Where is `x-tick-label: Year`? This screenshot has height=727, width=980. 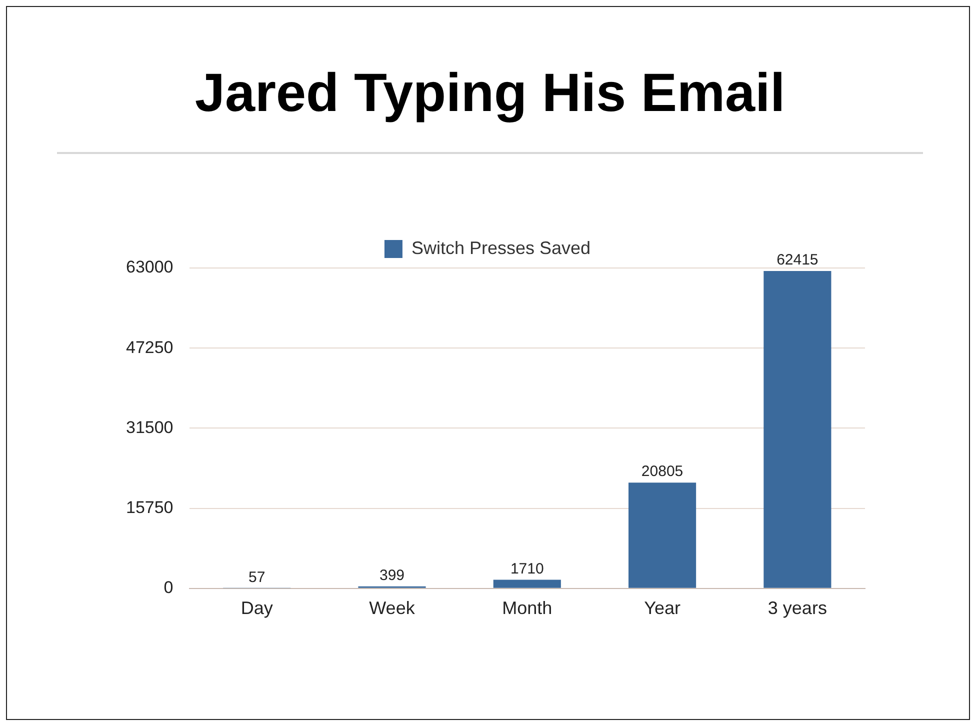 x-tick-label: Year is located at coordinates (662, 608).